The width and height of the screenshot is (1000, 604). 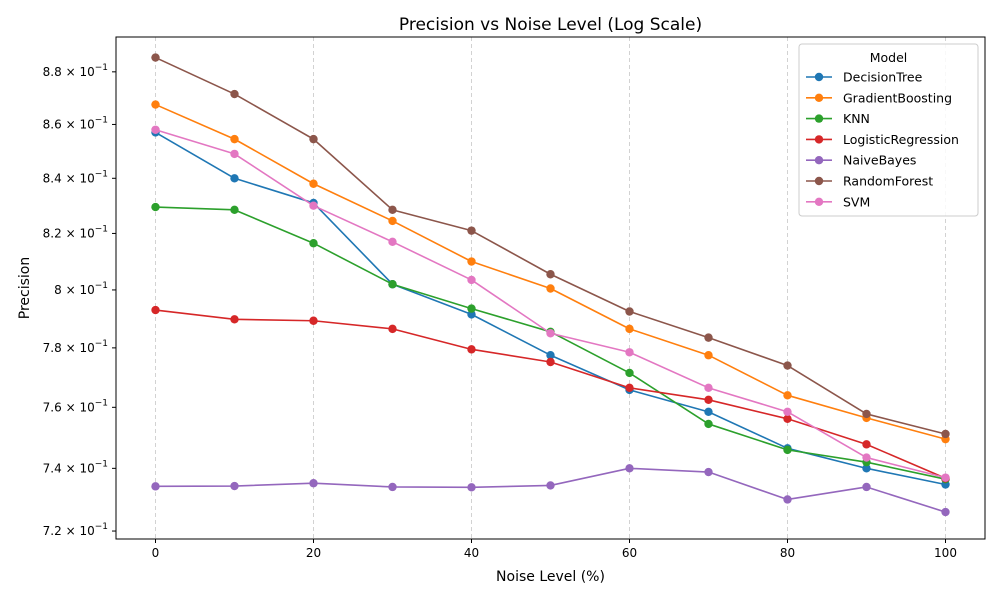 What do you see at coordinates (883, 77) in the screenshot?
I see `legend-label: DecisionTree` at bounding box center [883, 77].